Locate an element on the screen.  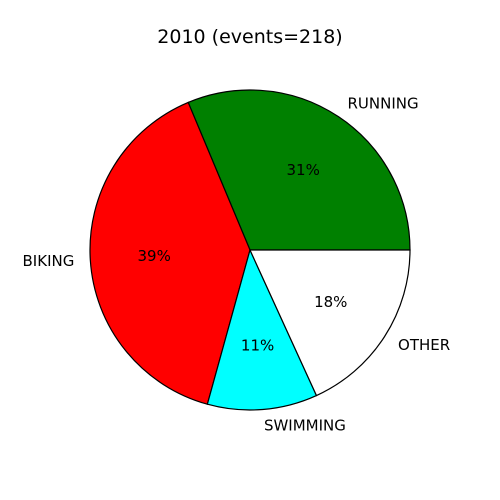
pct-label-other: 18% is located at coordinates (330, 302).